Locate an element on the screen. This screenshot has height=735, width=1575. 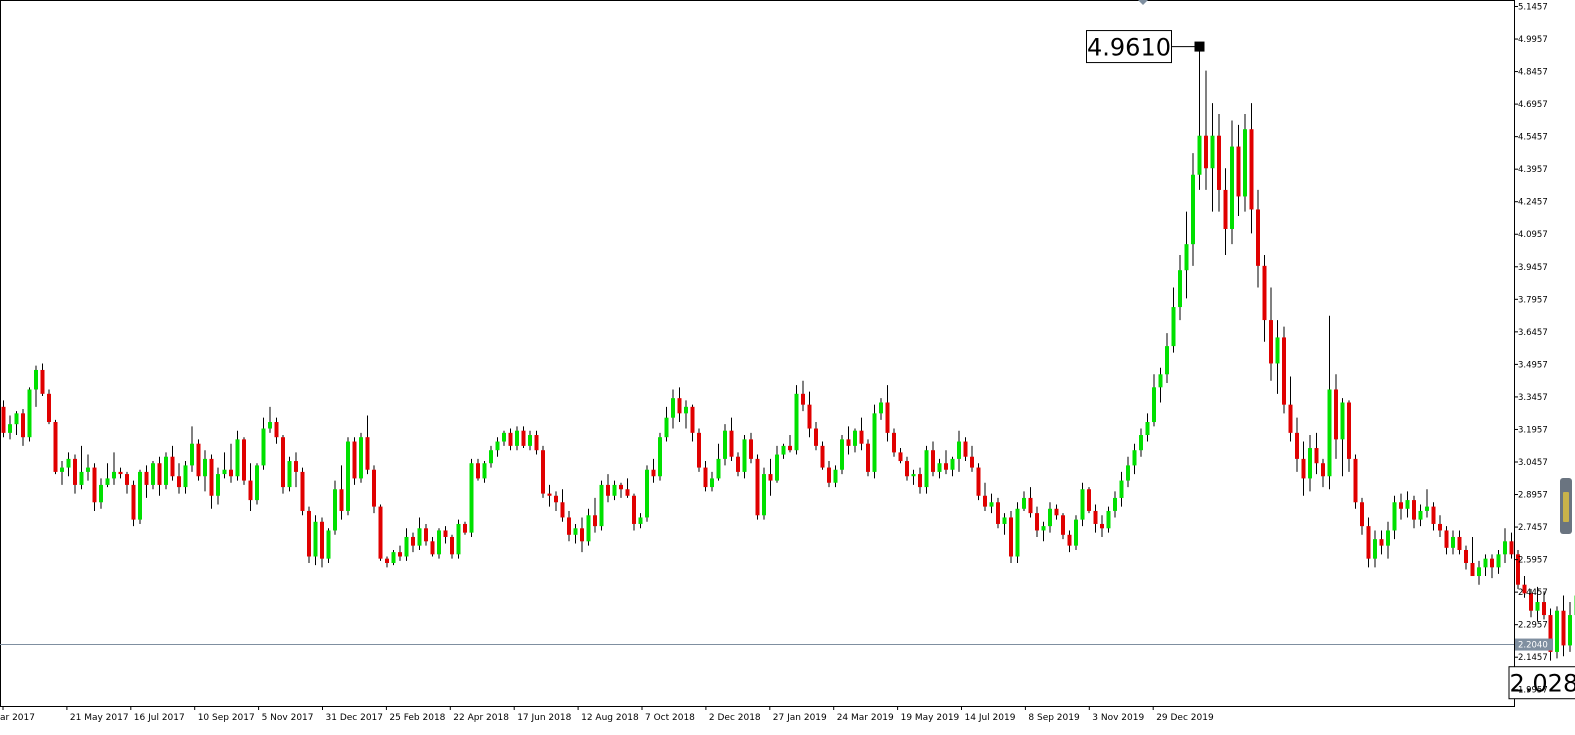
time-tick-label: 2 Dec 2018 is located at coordinates (735, 718).